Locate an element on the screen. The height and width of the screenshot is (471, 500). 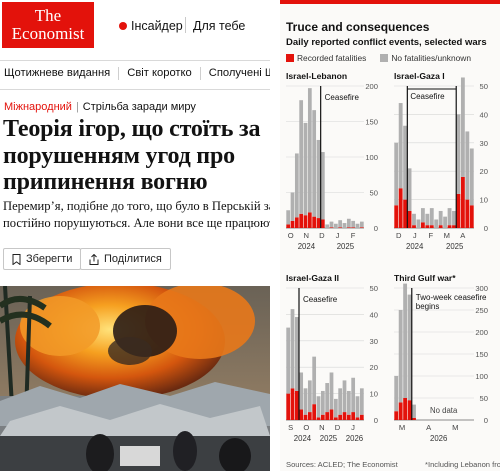
header-divider is located at coordinates (185, 25).